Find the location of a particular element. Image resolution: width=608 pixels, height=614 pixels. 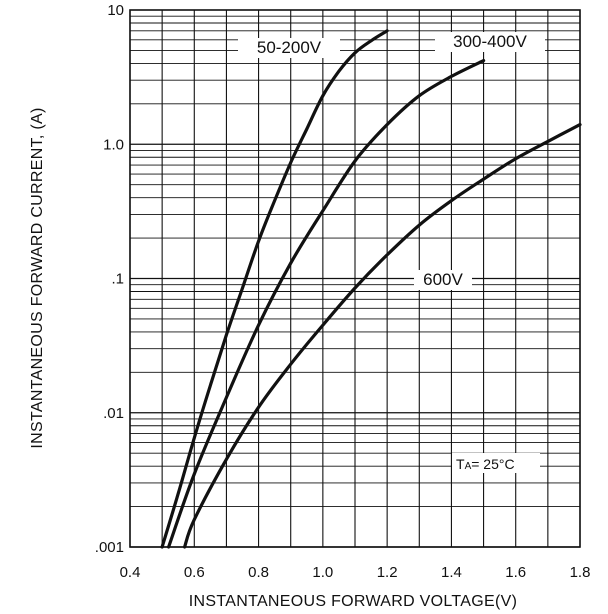

series-label-600v: 600V is located at coordinates (443, 279).